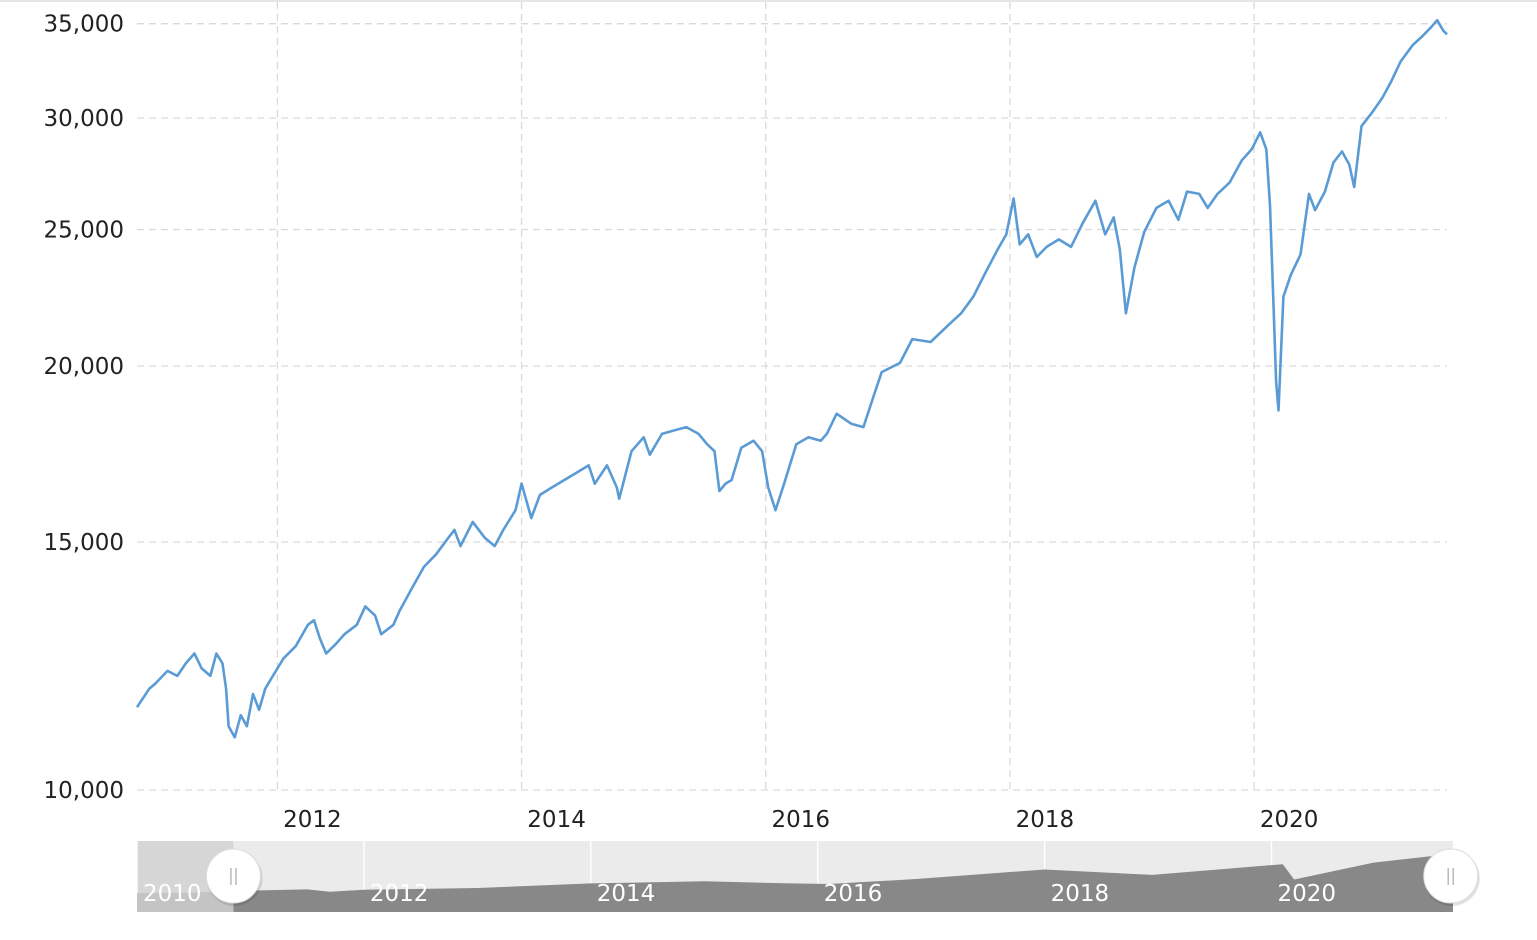 The image size is (1537, 940). Describe the element at coordinates (172, 894) in the screenshot. I see `navigator-year-label: 2010` at that location.